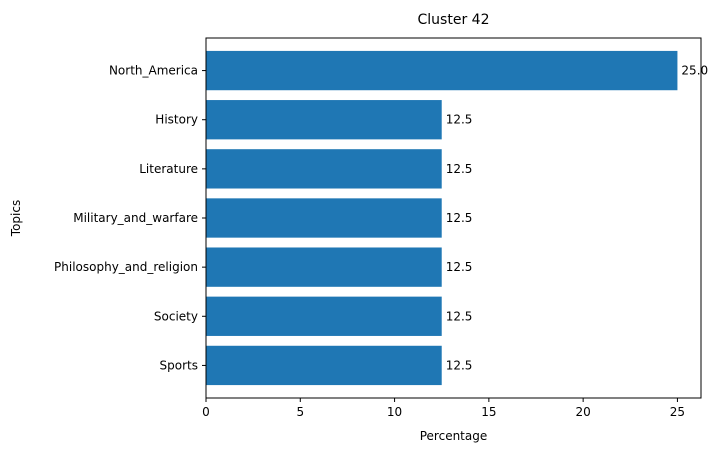 This screenshot has width=723, height=455. I want to click on y-tick-label: North_America, so click(153, 71).